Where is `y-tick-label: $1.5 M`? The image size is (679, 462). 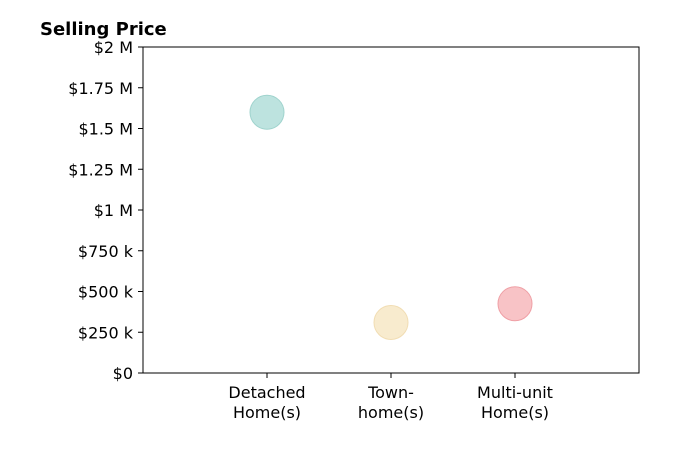
y-tick-label: $1.5 M is located at coordinates (105, 129).